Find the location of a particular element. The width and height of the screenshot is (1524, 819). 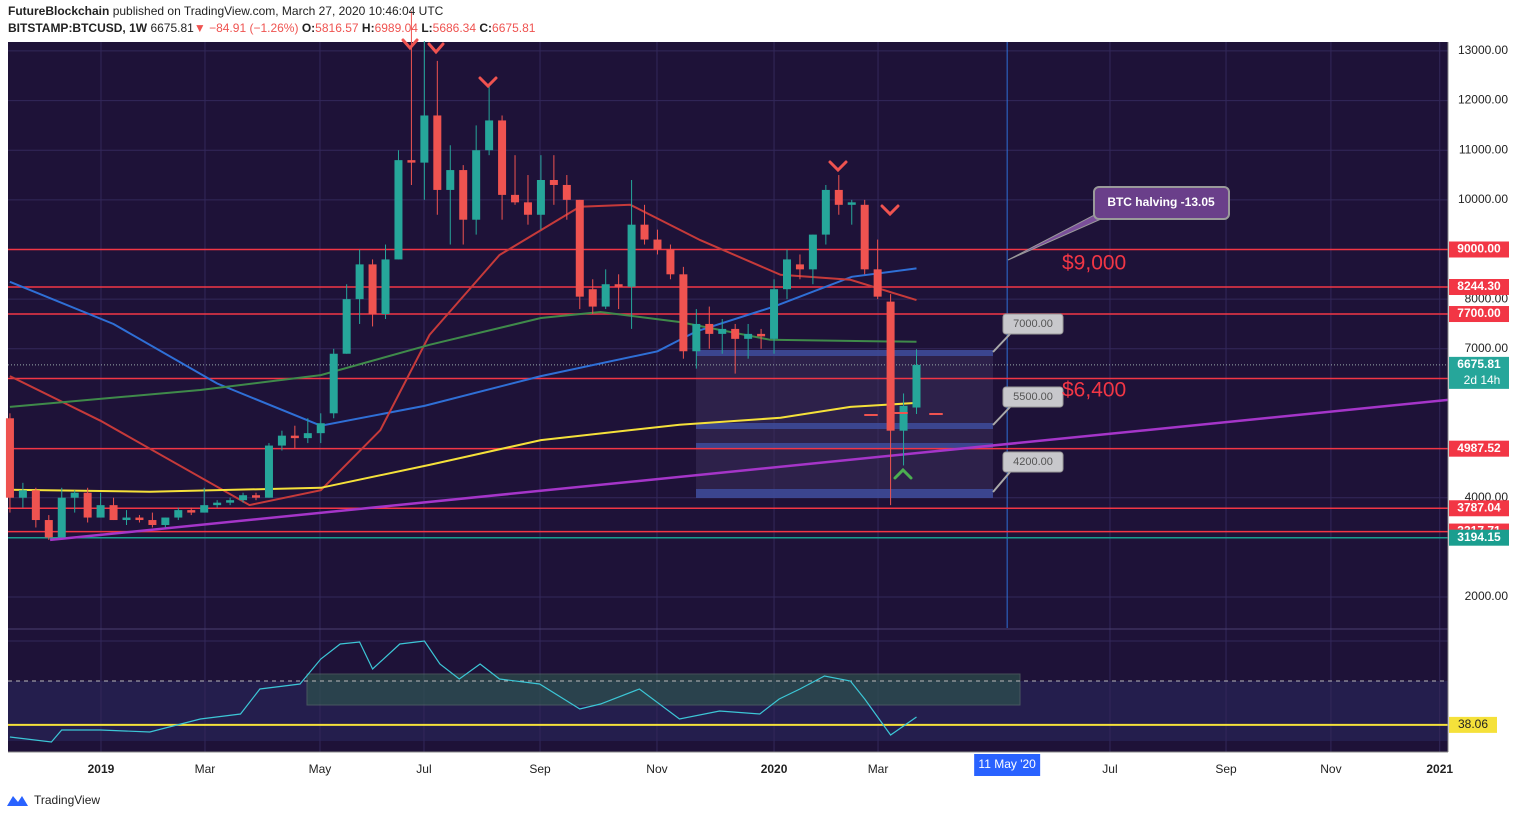

dash-marks is located at coordinates (903, 414).